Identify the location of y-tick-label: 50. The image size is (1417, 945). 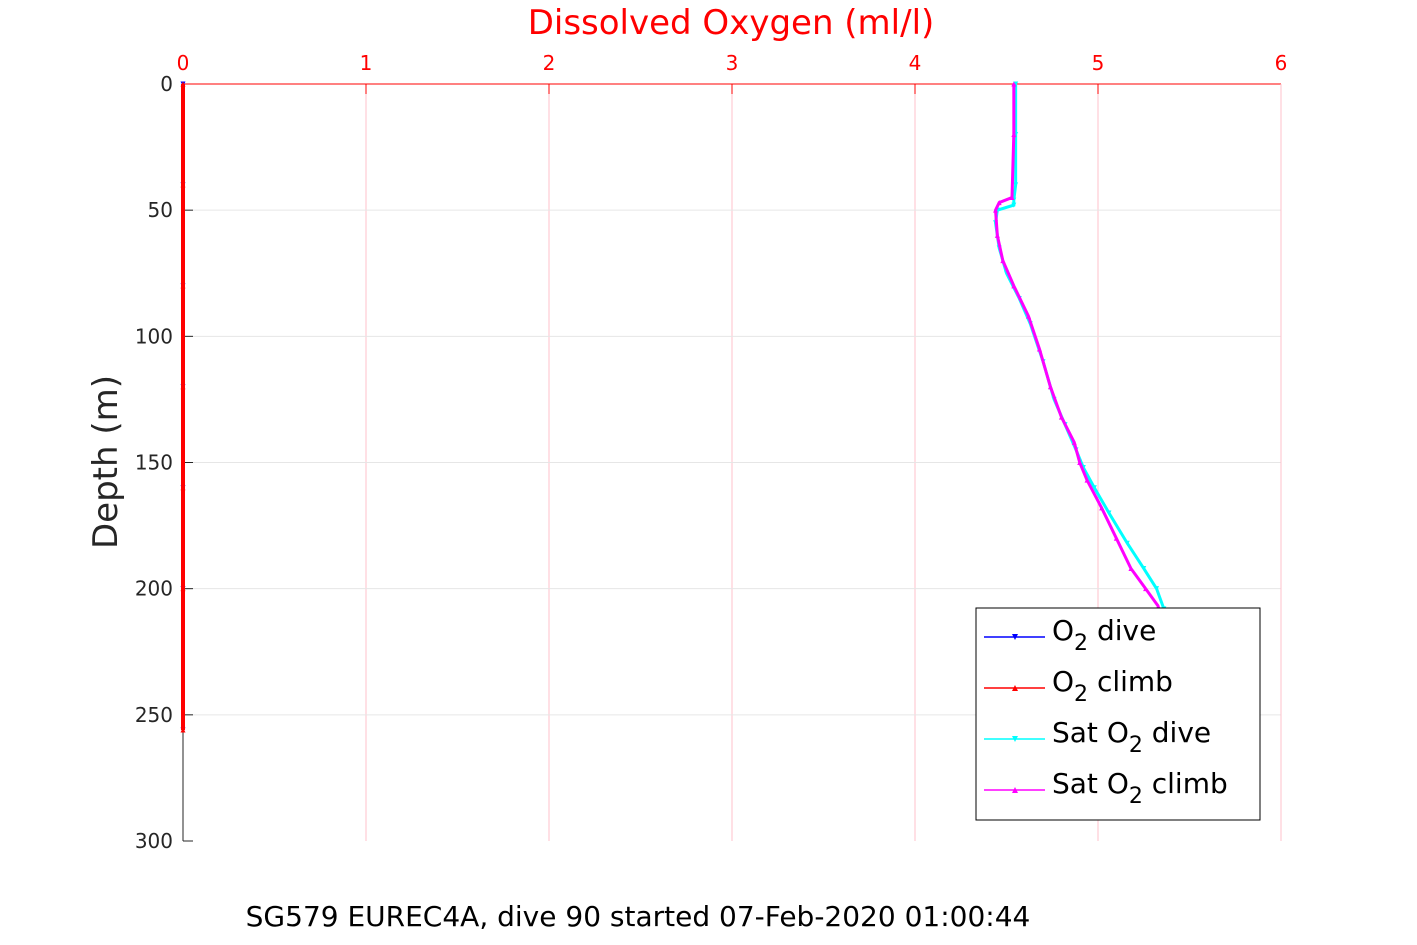
(160, 210).